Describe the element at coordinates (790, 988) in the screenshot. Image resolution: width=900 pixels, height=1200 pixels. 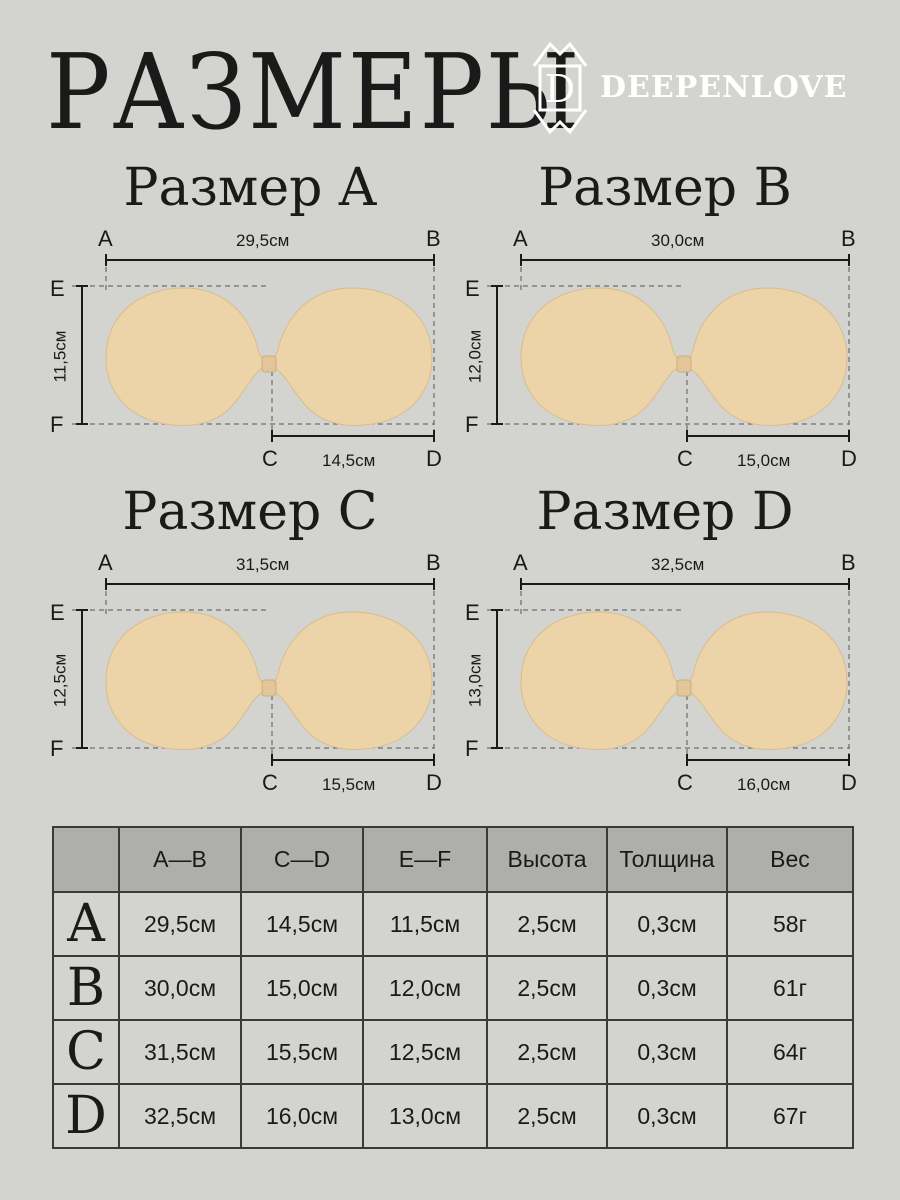
I see `table-cell: 61г` at that location.